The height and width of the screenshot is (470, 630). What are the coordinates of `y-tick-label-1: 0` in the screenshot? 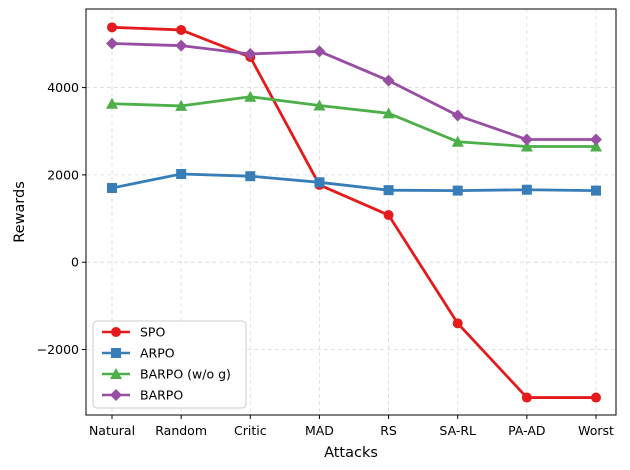 It's located at (75, 262).